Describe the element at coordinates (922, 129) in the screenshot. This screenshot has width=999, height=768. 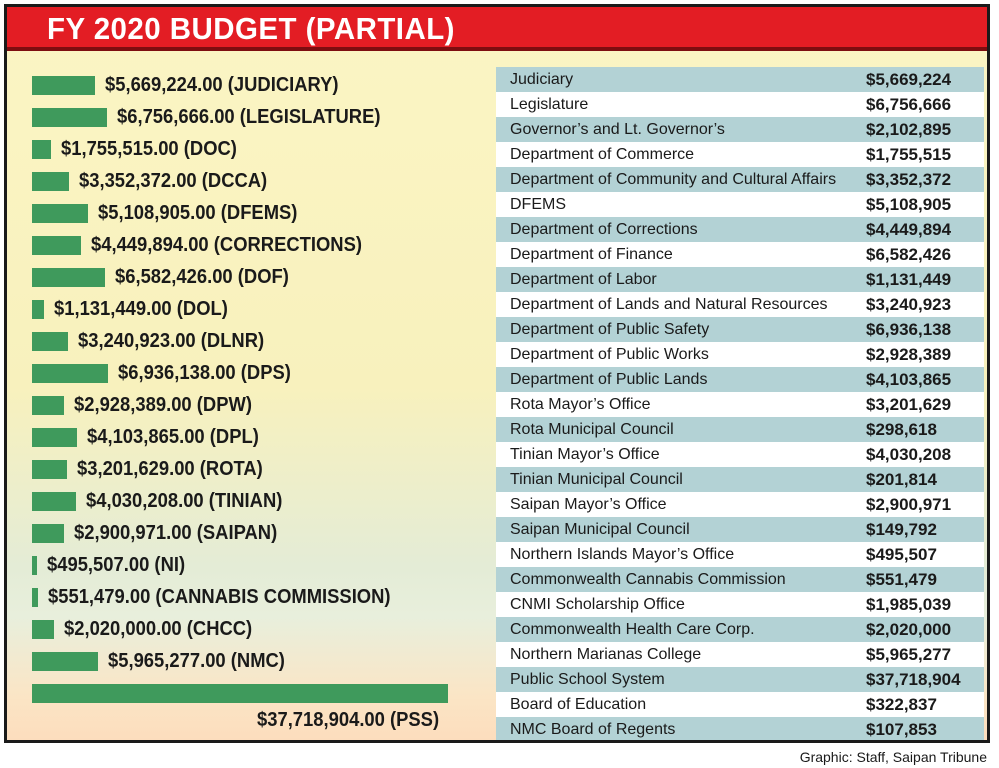
I see `row-value: $2,102,895` at that location.